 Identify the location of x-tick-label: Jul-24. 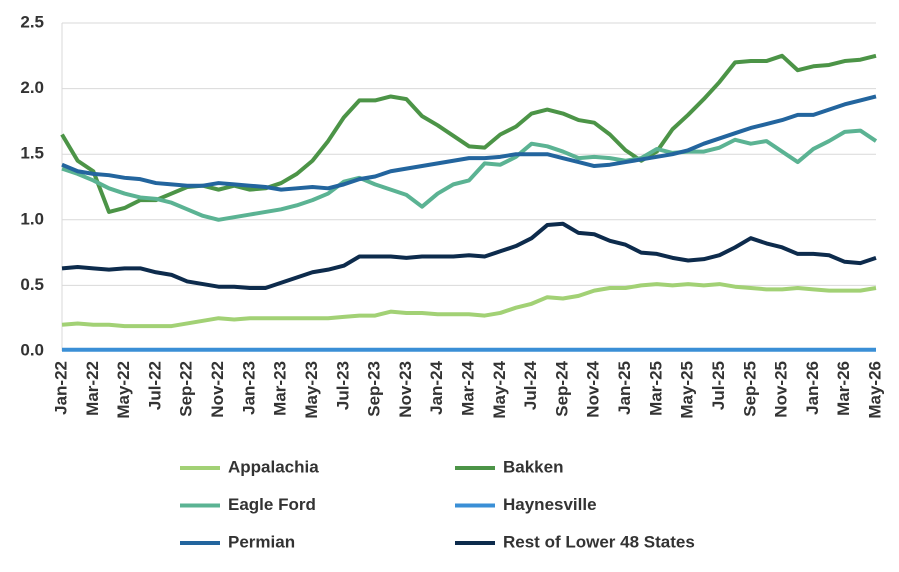
(530, 385).